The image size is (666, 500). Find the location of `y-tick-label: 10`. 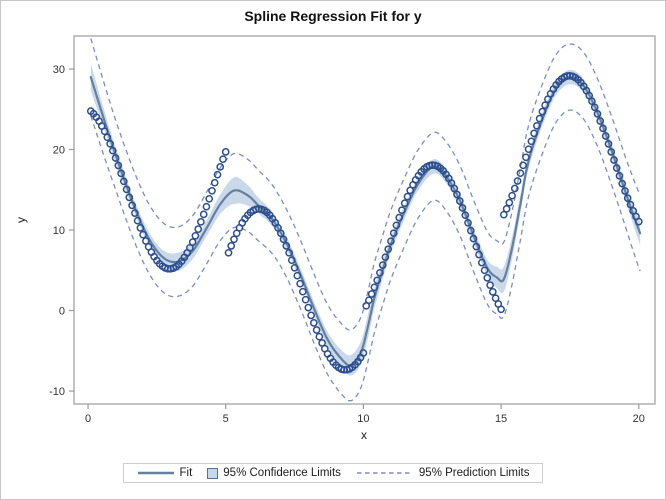

y-tick-label: 10 is located at coordinates (59, 231).